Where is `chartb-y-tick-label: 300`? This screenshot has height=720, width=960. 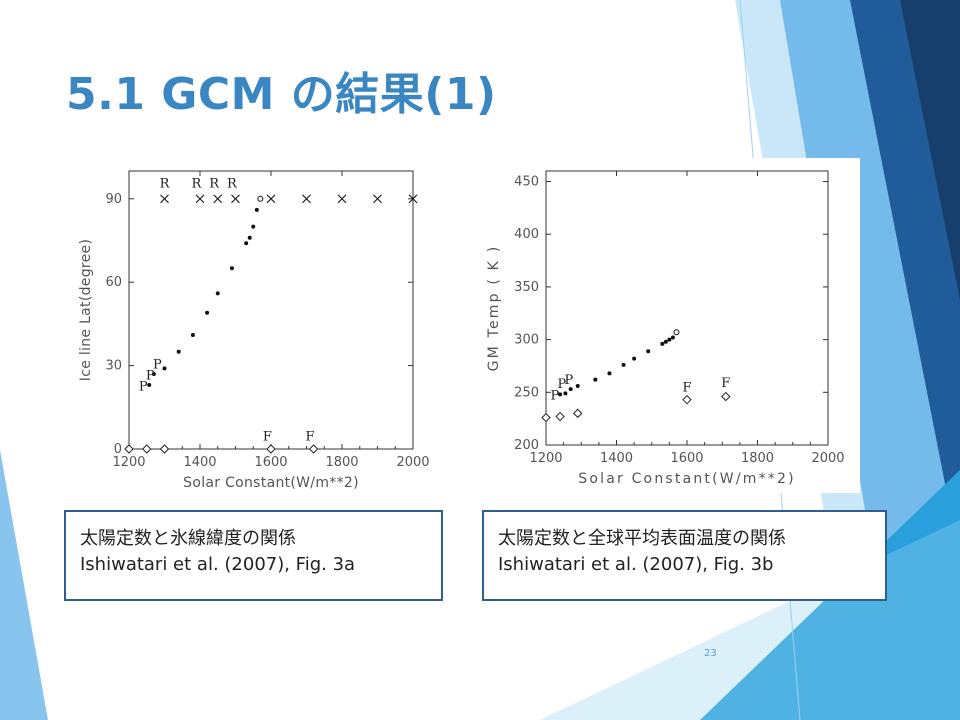
chartb-y-tick-label: 300 is located at coordinates (526, 340).